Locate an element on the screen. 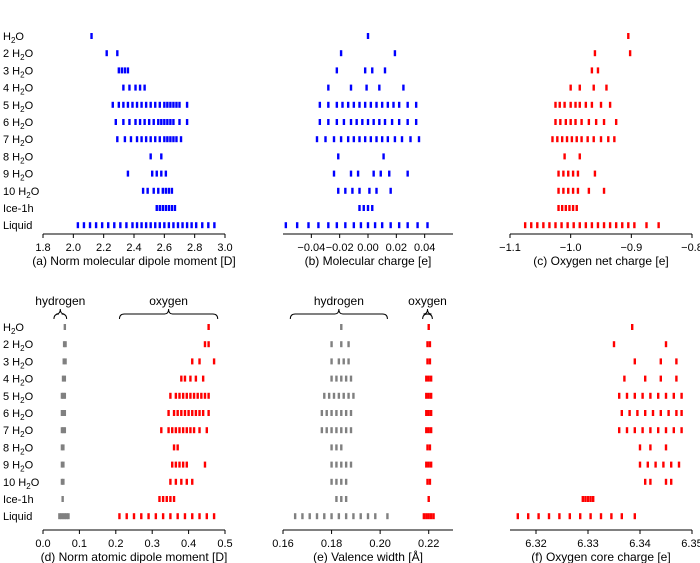  x-tick-label: 1.8 is located at coordinates (42, 248).